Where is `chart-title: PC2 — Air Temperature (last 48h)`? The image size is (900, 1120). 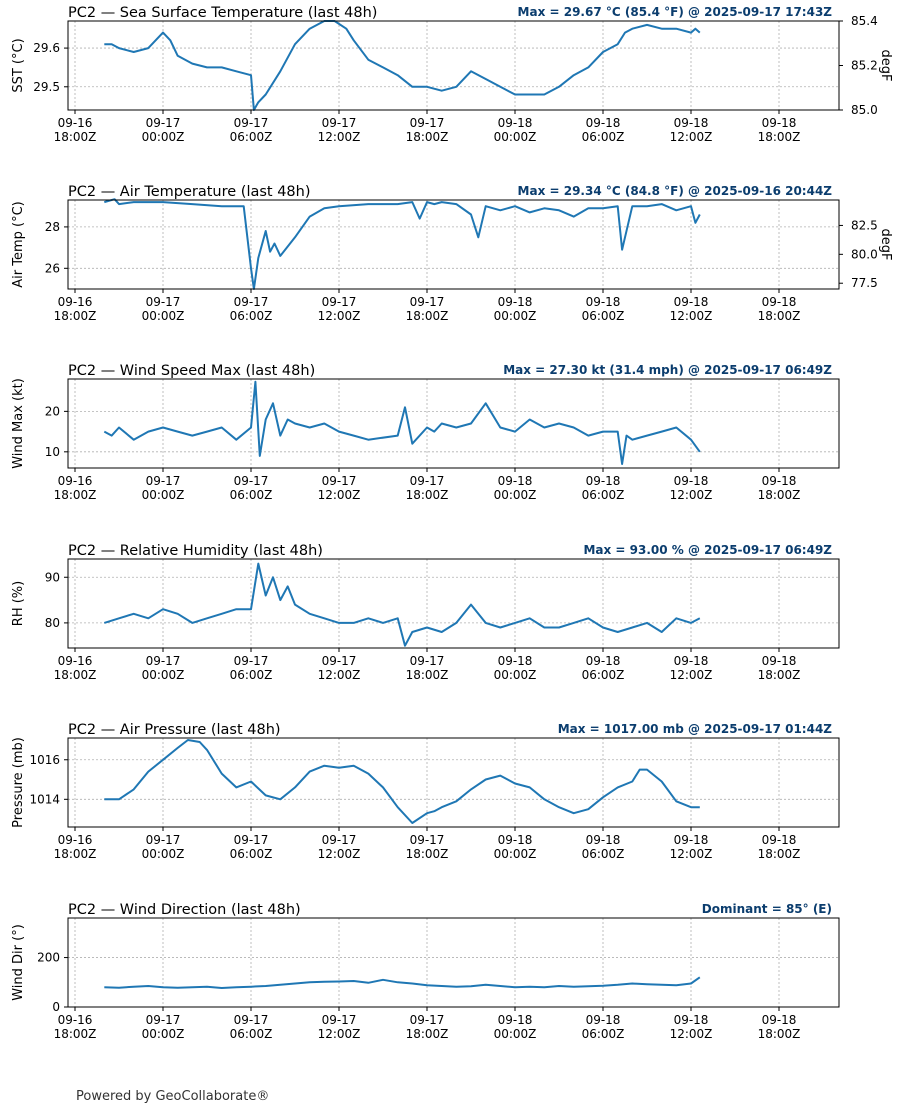 chart-title: PC2 — Air Temperature (last 48h) is located at coordinates (189, 192).